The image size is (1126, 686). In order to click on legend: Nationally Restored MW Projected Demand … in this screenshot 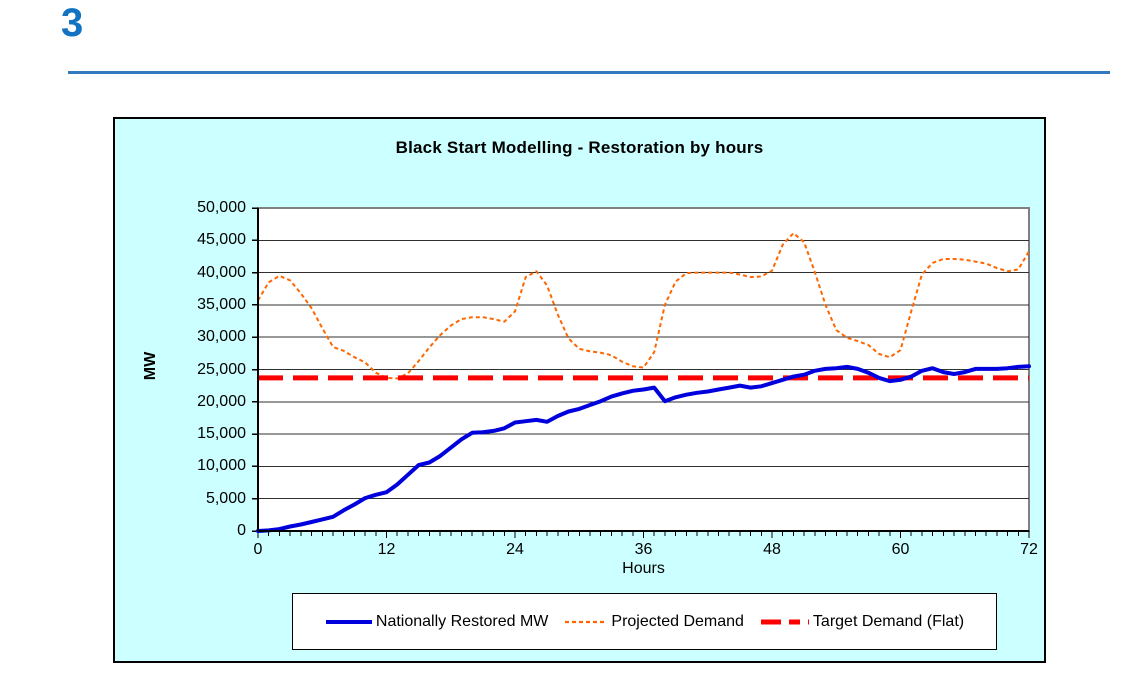, I will do `click(644, 621)`.